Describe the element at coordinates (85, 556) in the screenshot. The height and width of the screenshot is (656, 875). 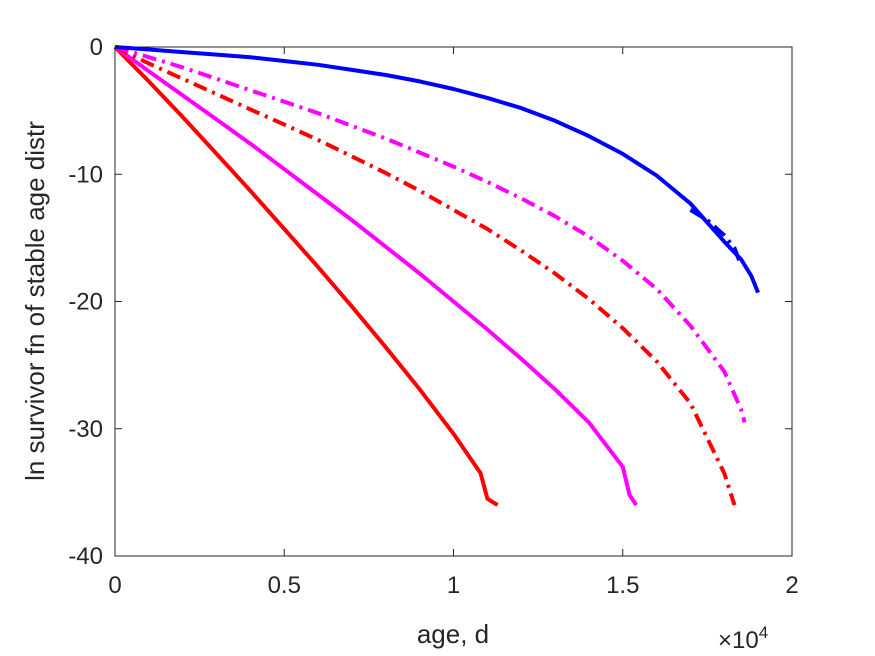
I see `y-tick-label: -40` at that location.